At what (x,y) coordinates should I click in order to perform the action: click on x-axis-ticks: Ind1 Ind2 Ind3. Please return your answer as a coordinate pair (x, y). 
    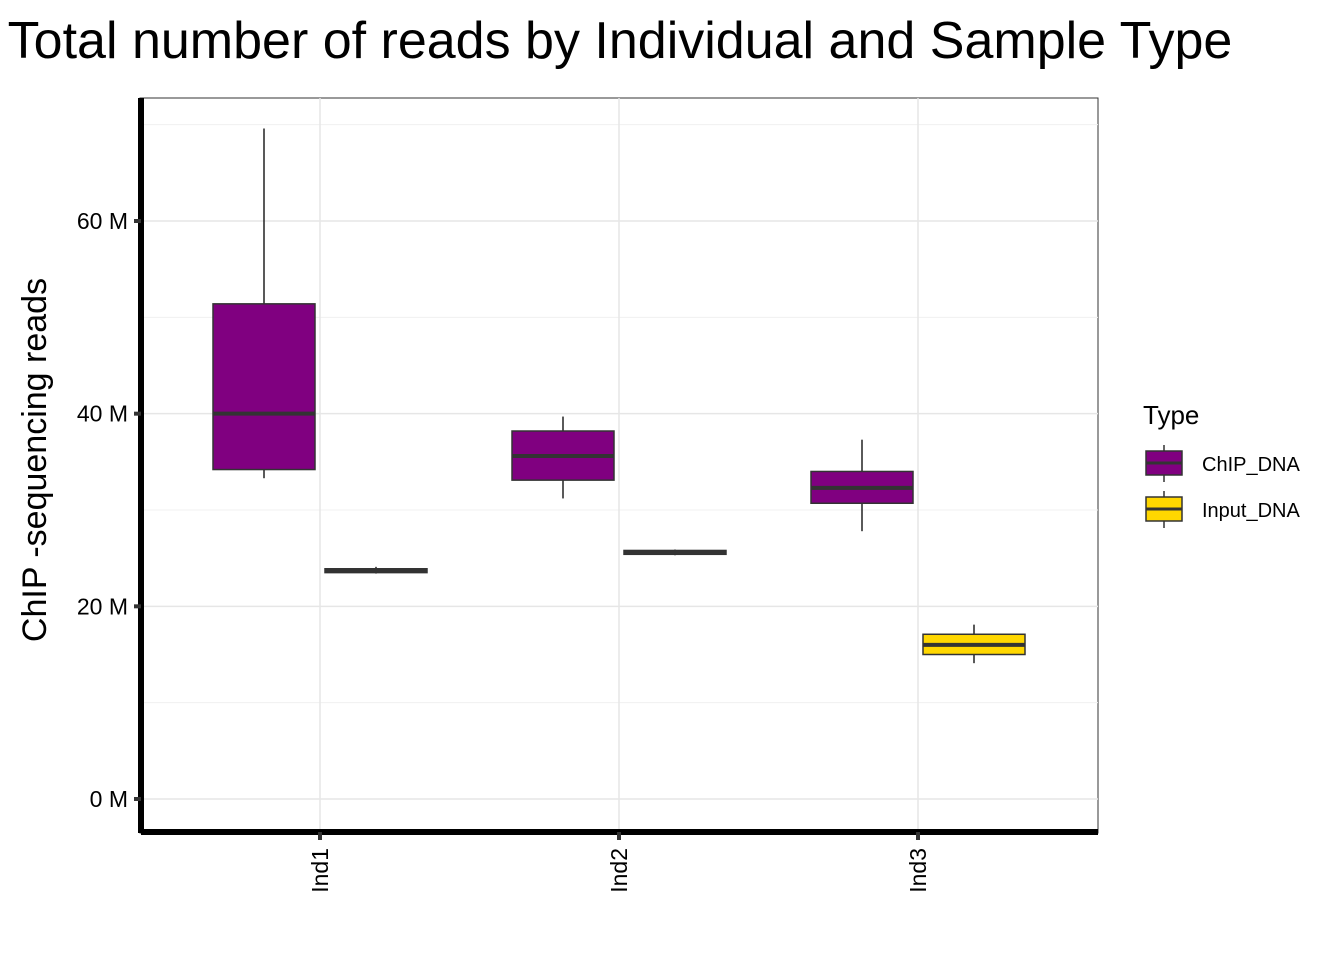
    Looking at the image, I should click on (619, 862).